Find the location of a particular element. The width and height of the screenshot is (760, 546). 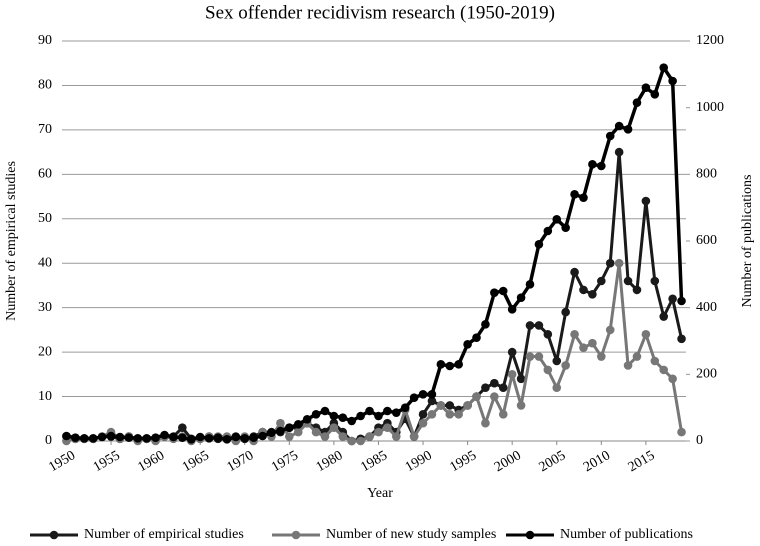

x-tick-label: 1995 is located at coordinates (463, 461).